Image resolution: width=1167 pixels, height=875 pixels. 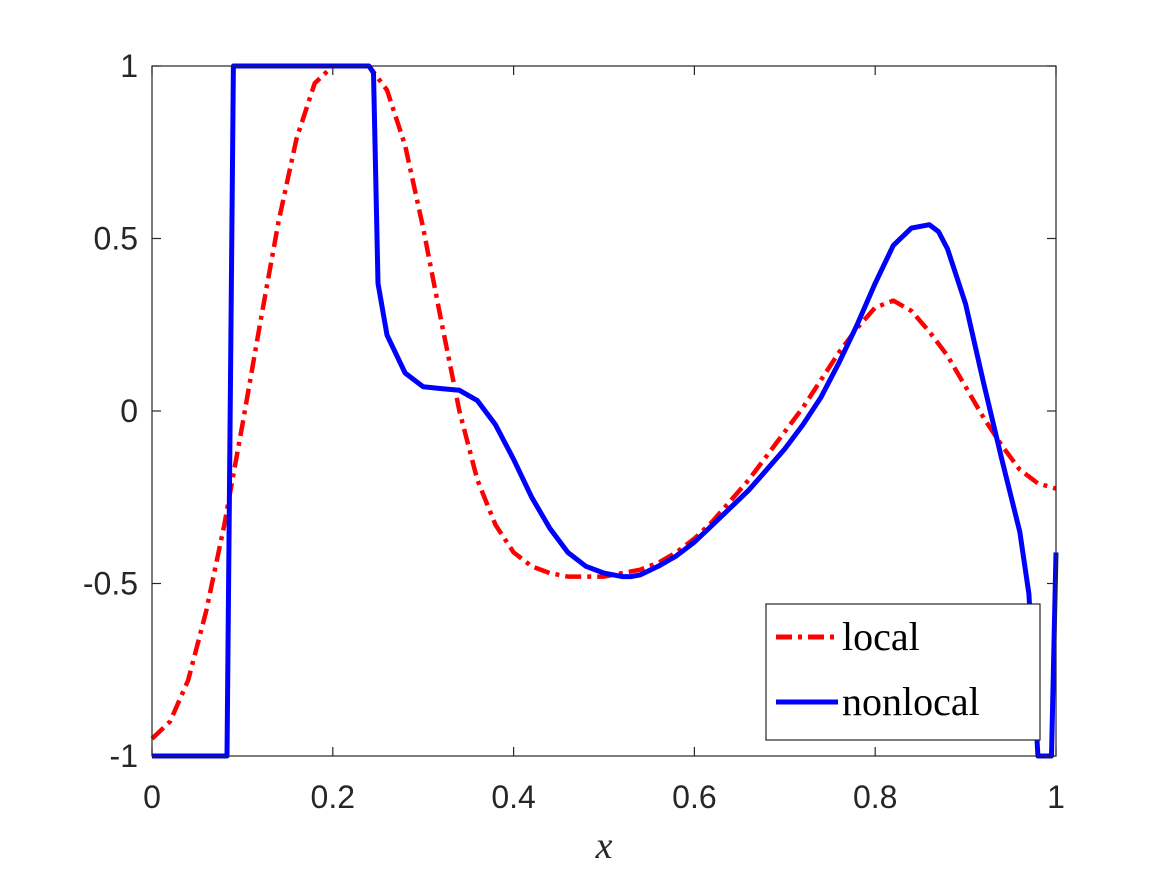 I want to click on y-tick-label: -0.5, so click(x=110, y=584).